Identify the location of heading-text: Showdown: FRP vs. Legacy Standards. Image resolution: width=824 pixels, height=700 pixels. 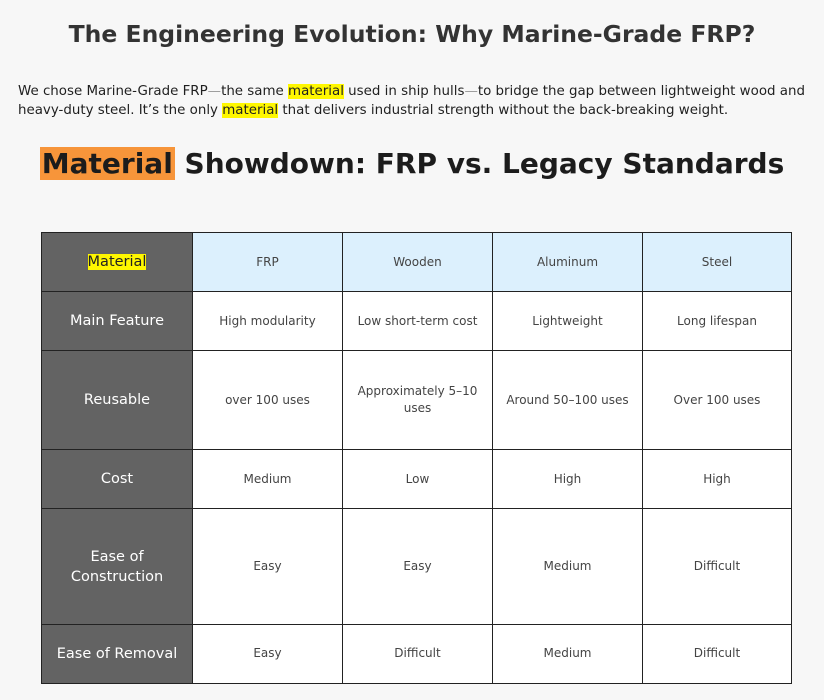
(479, 163).